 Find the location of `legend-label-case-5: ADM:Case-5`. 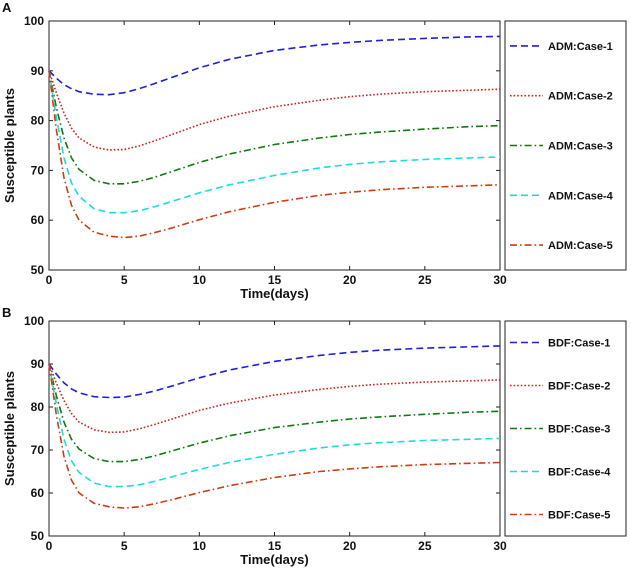

legend-label-case-5: ADM:Case-5 is located at coordinates (580, 246).